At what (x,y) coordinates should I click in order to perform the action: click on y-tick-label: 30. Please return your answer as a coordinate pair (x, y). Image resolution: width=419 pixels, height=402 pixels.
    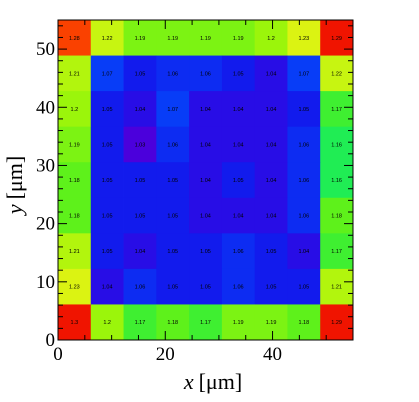
    Looking at the image, I should click on (45, 165).